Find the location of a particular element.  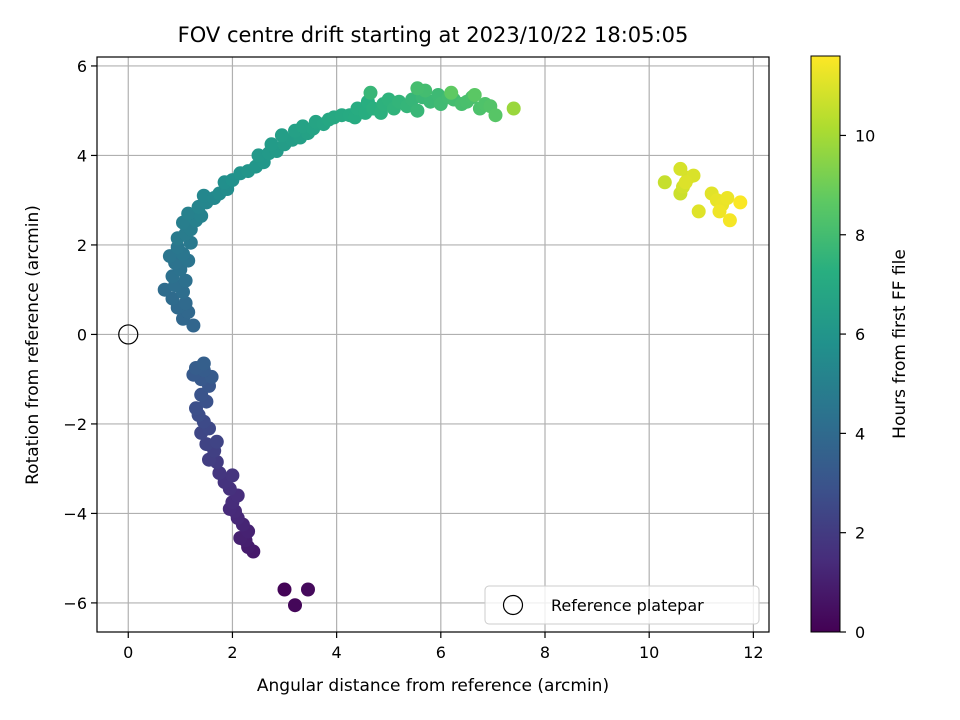

colorbar-tick-label: 8 is located at coordinates (860, 235).